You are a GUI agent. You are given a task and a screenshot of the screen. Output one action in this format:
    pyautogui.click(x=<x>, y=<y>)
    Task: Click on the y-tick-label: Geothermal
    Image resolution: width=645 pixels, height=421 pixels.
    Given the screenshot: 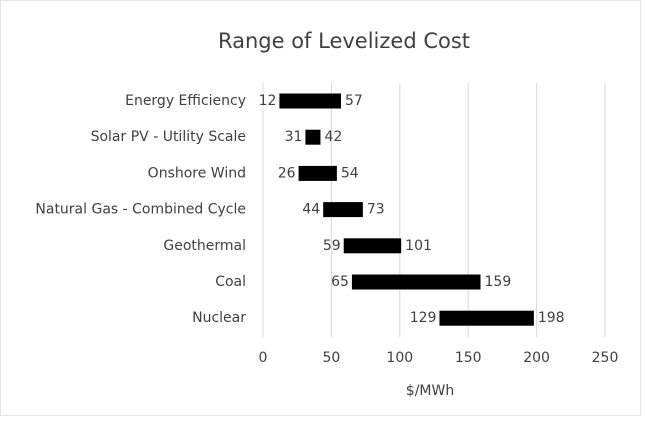 What is the action you would take?
    pyautogui.click(x=204, y=246)
    